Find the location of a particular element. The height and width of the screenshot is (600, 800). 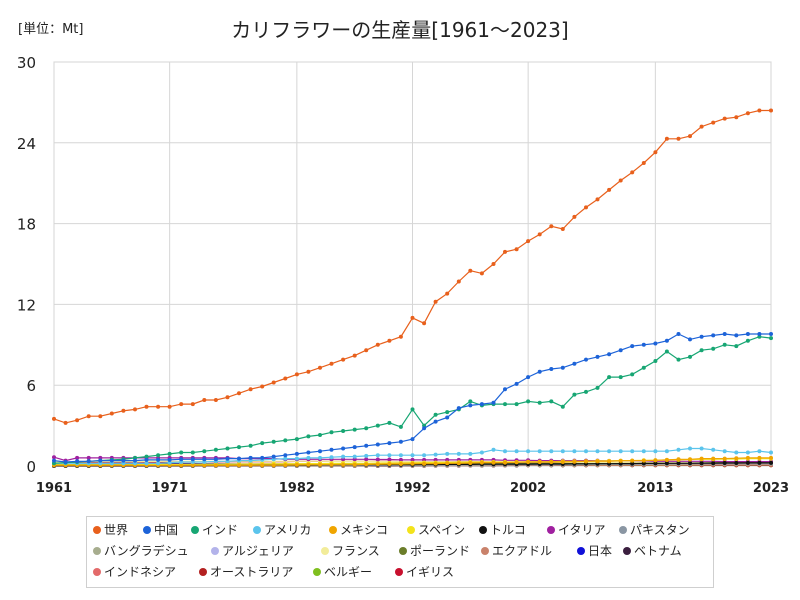

legend-label: アルジェリア is located at coordinates (258, 551).